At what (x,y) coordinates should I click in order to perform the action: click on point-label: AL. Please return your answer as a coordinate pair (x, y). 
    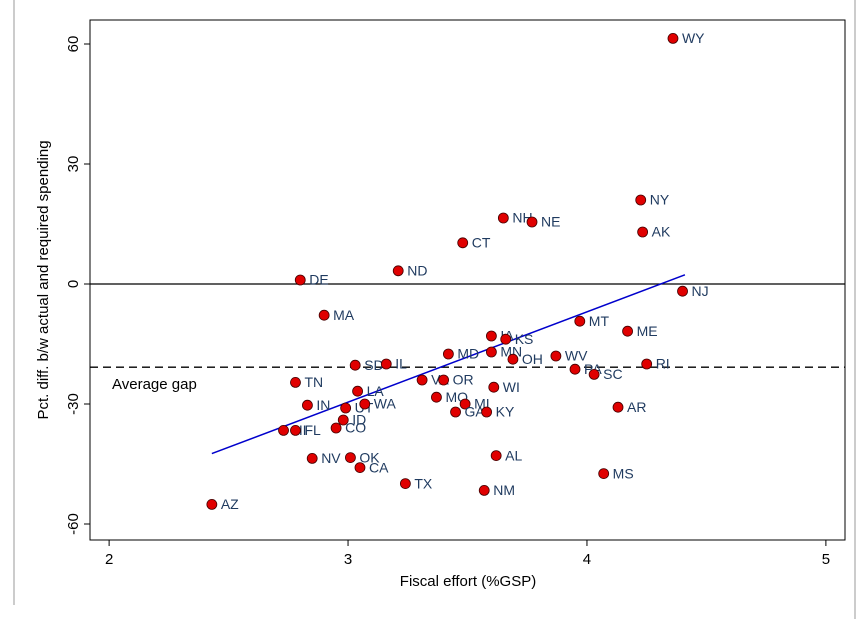
    Looking at the image, I should click on (513, 455).